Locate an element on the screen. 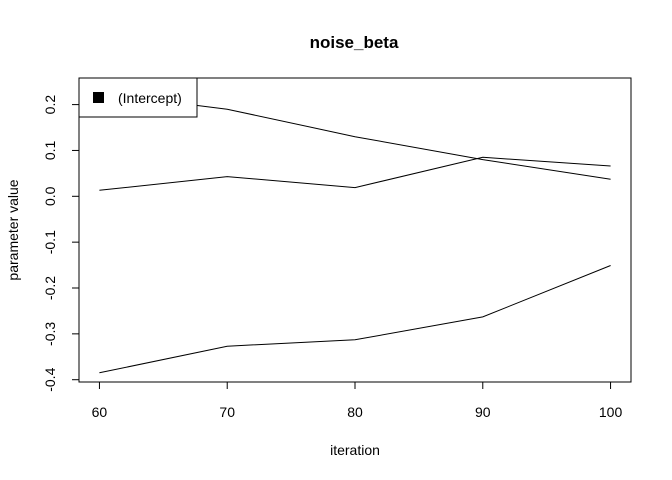  y-tick-label: 0.1 is located at coordinates (50, 150).